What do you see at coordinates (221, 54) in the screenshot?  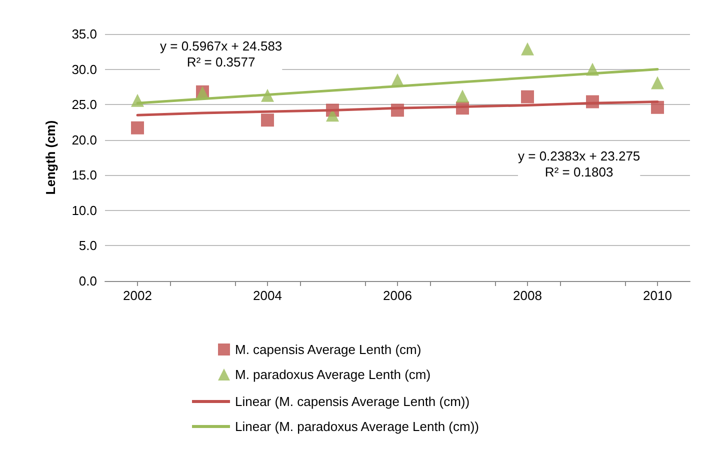 I see `annotation: y = 0.5967x + 24.583 R² = 0.3577` at bounding box center [221, 54].